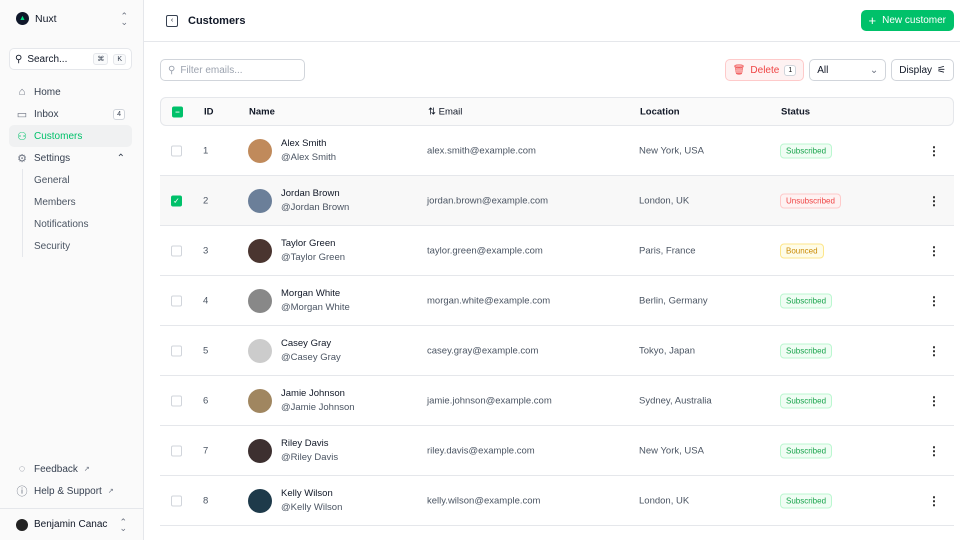  Describe the element at coordinates (660, 111) in the screenshot. I see `column-location: Location` at that location.